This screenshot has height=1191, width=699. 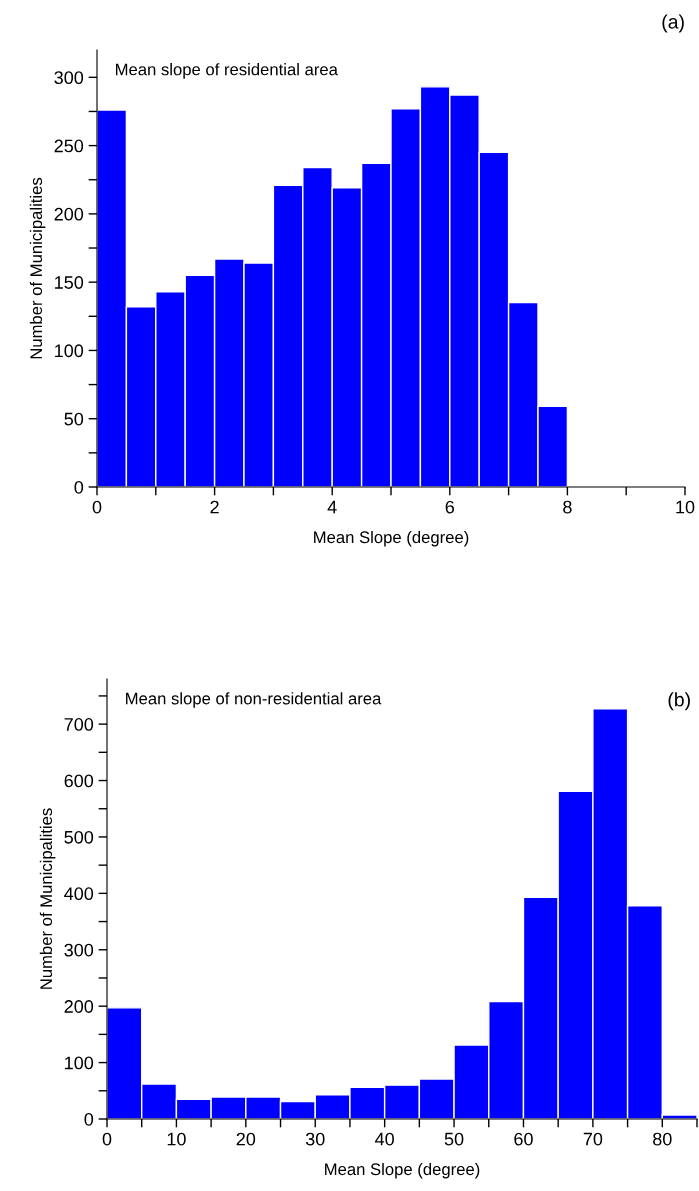 I want to click on x-tick-label: 8, so click(x=567, y=507).